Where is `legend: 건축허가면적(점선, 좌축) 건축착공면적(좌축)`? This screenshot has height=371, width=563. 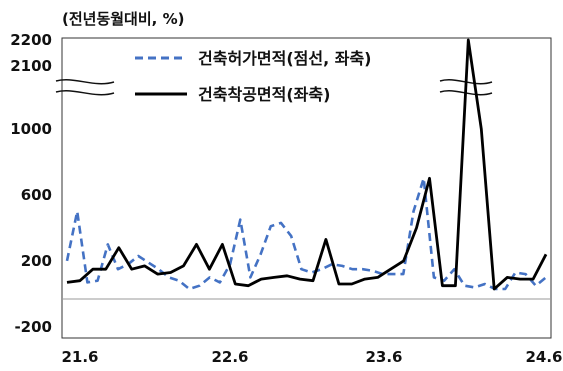 legend: 건축허가면적(점선, 좌축) 건축착공면적(좌축) is located at coordinates (253, 76).